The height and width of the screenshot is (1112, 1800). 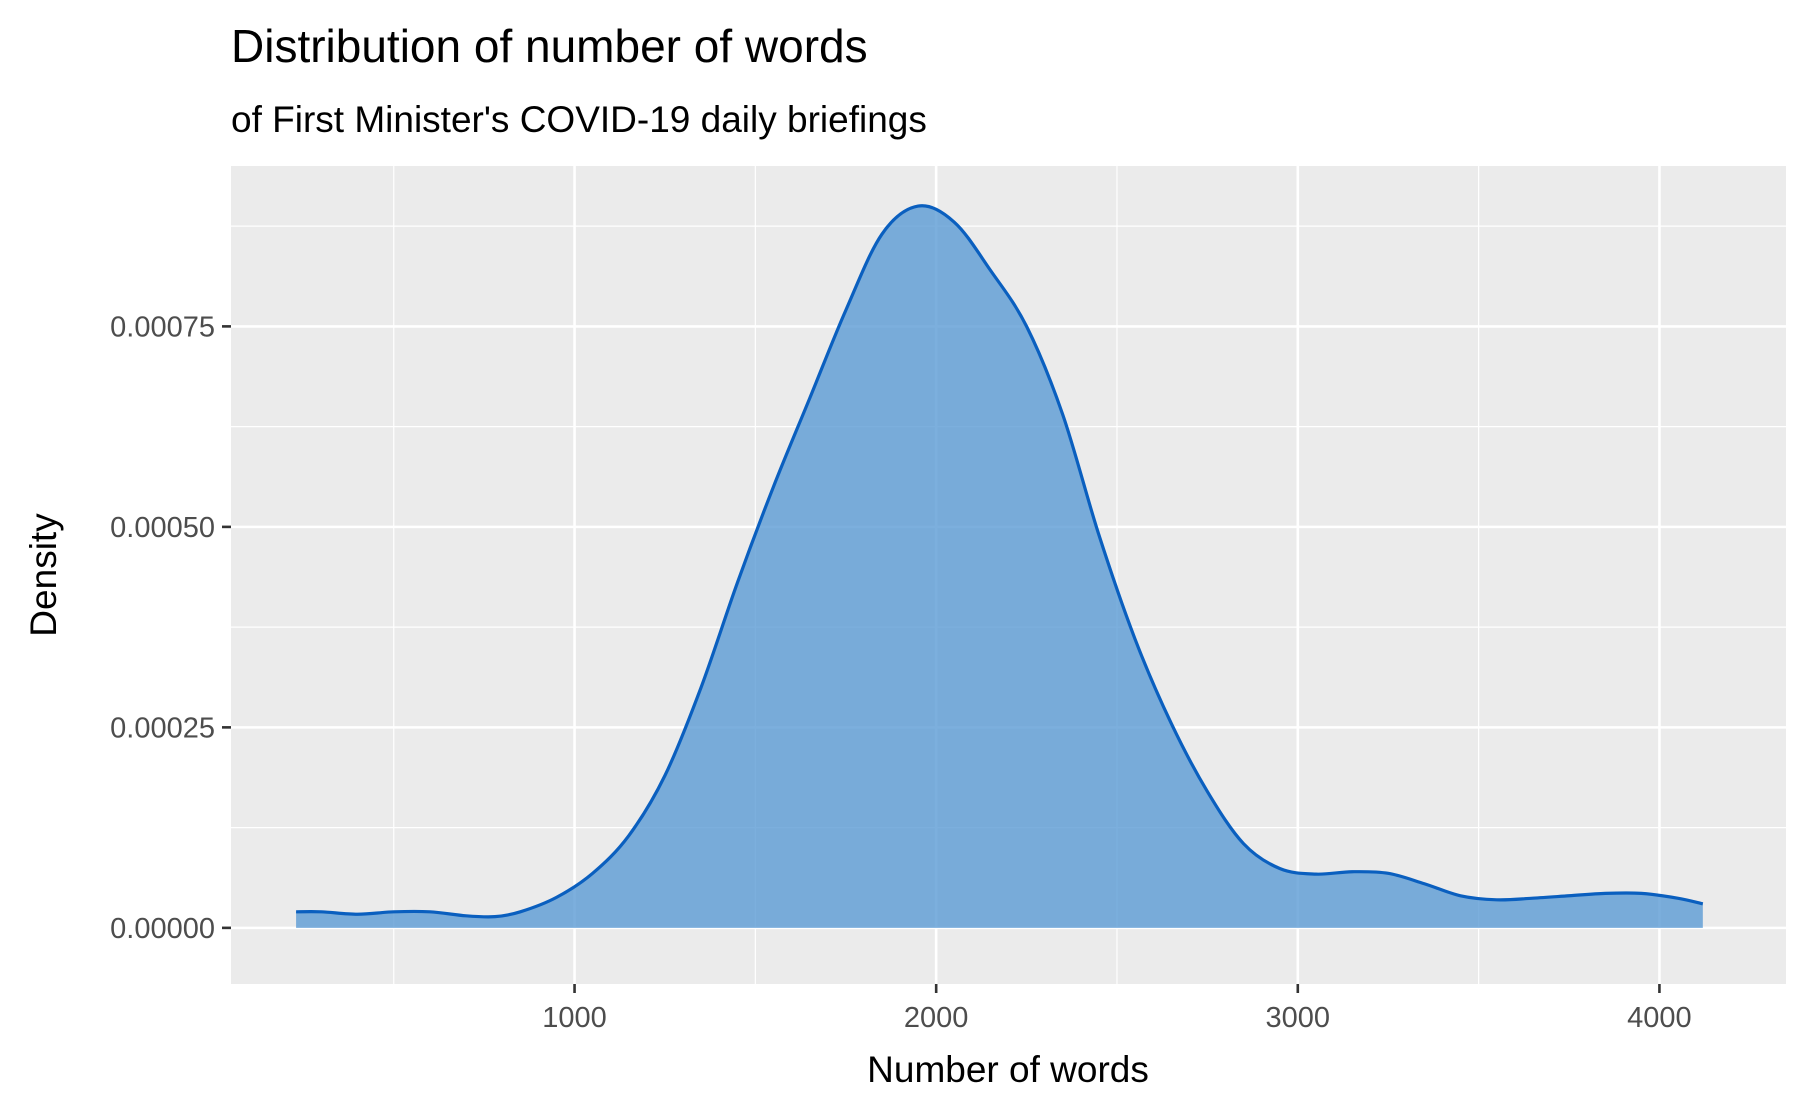 What do you see at coordinates (549, 46) in the screenshot?
I see `chart-title: Distribution of number of words` at bounding box center [549, 46].